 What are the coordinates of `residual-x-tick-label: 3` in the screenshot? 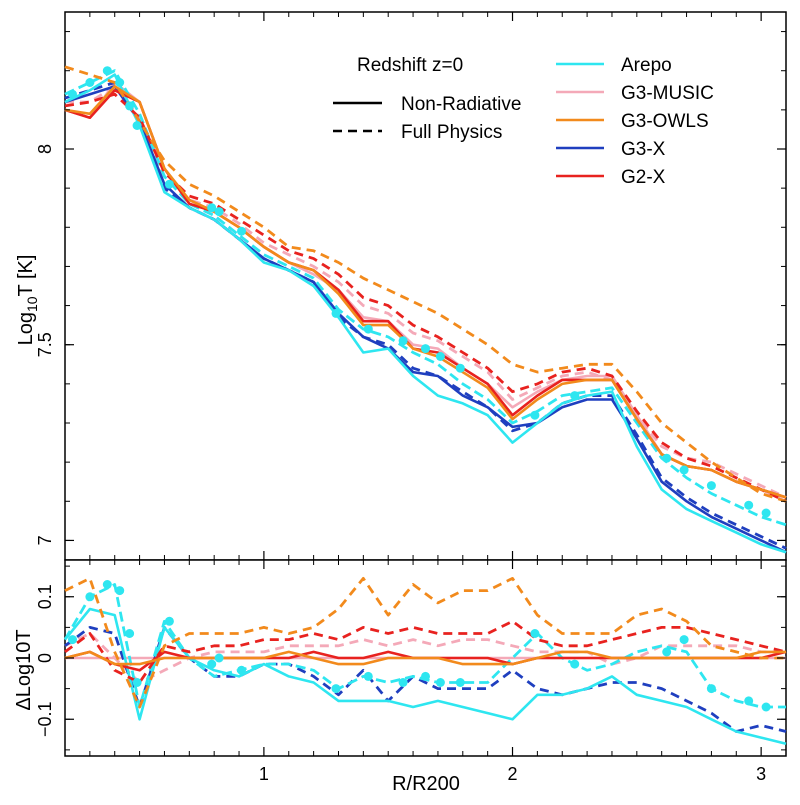 It's located at (761, 774).